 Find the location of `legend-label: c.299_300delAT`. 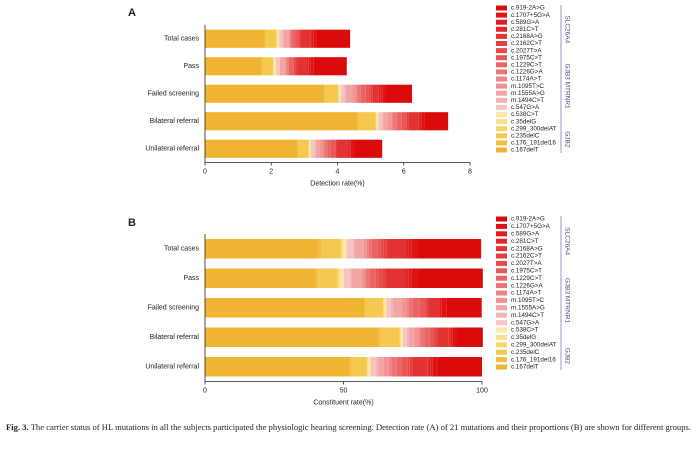

legend-label: c.299_300delAT is located at coordinates (534, 128).